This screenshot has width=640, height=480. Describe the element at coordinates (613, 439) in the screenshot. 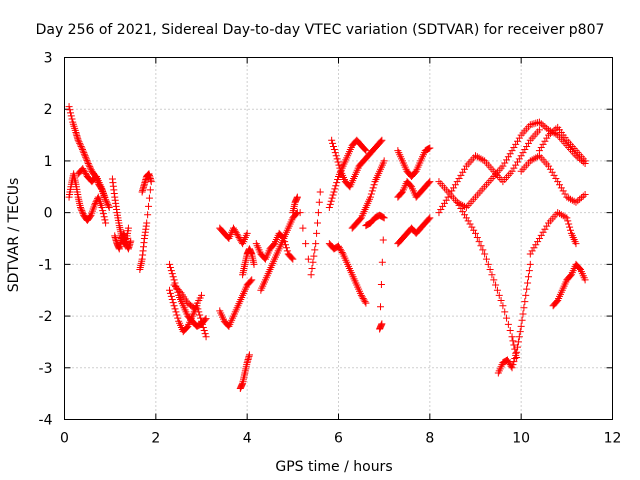

I see `x-tick-label: 12` at that location.